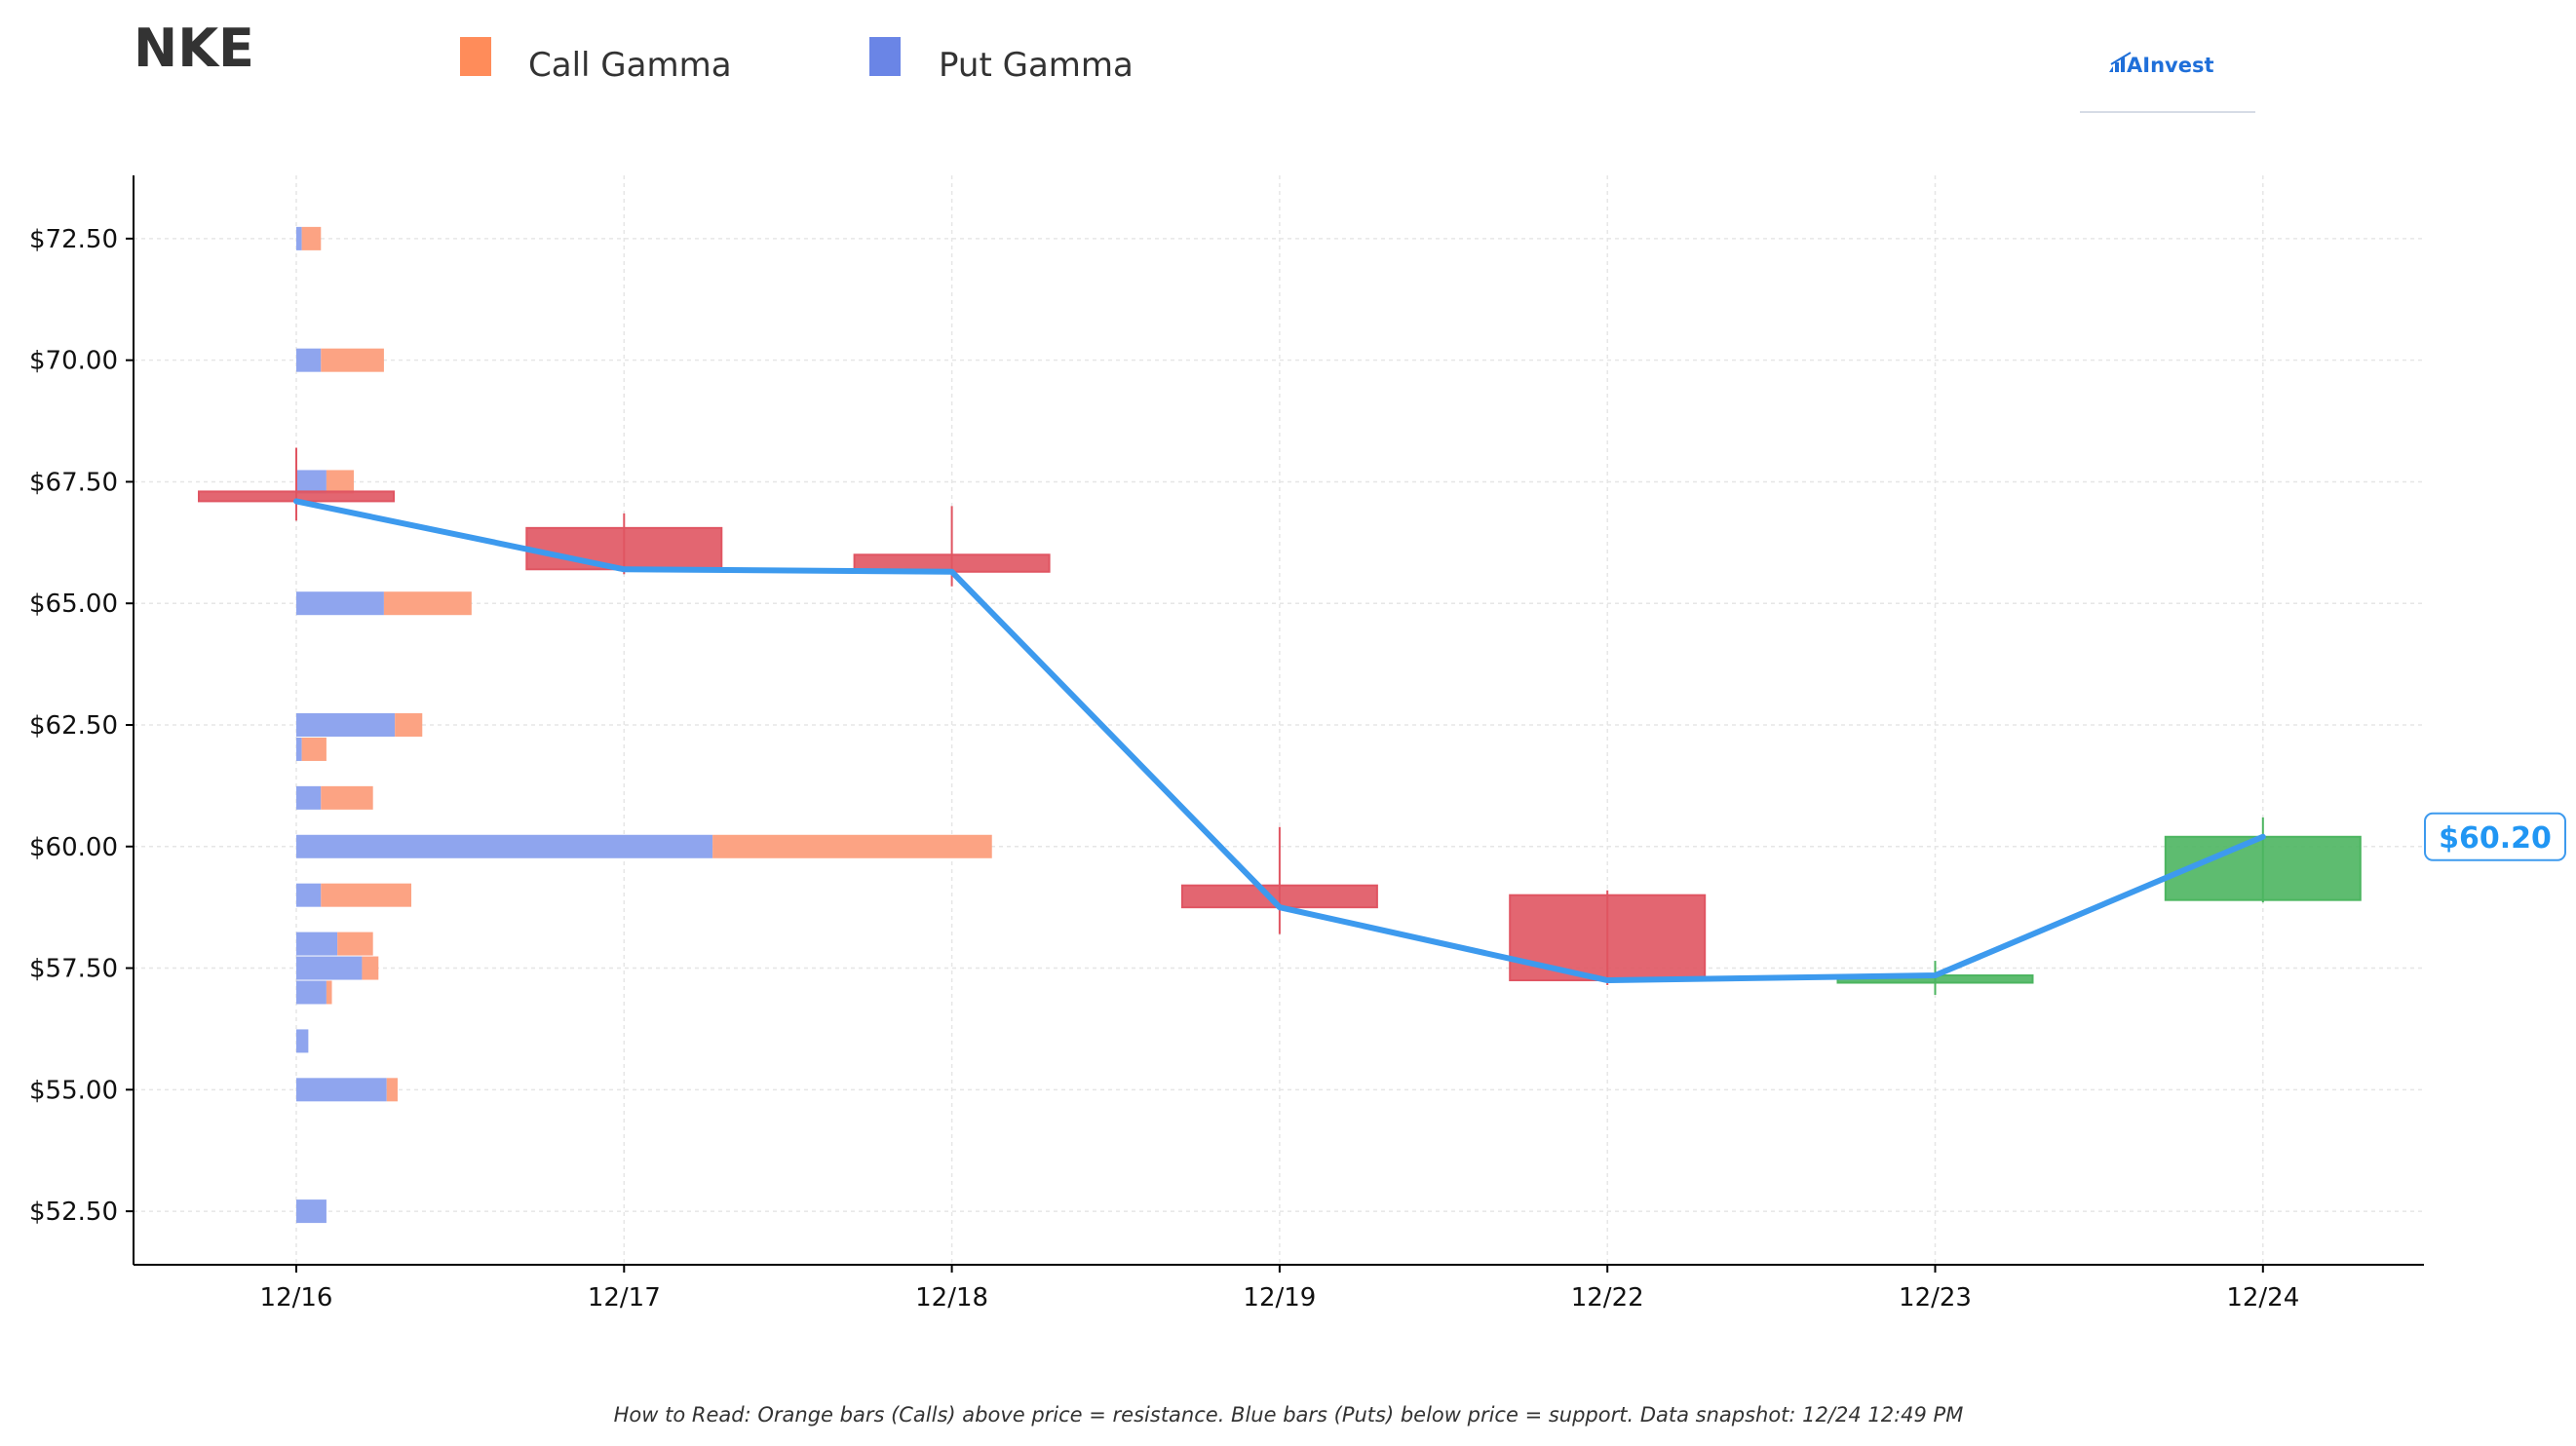 The image size is (2576, 1446). I want to click on y-tick-label: $70.00, so click(73, 361).